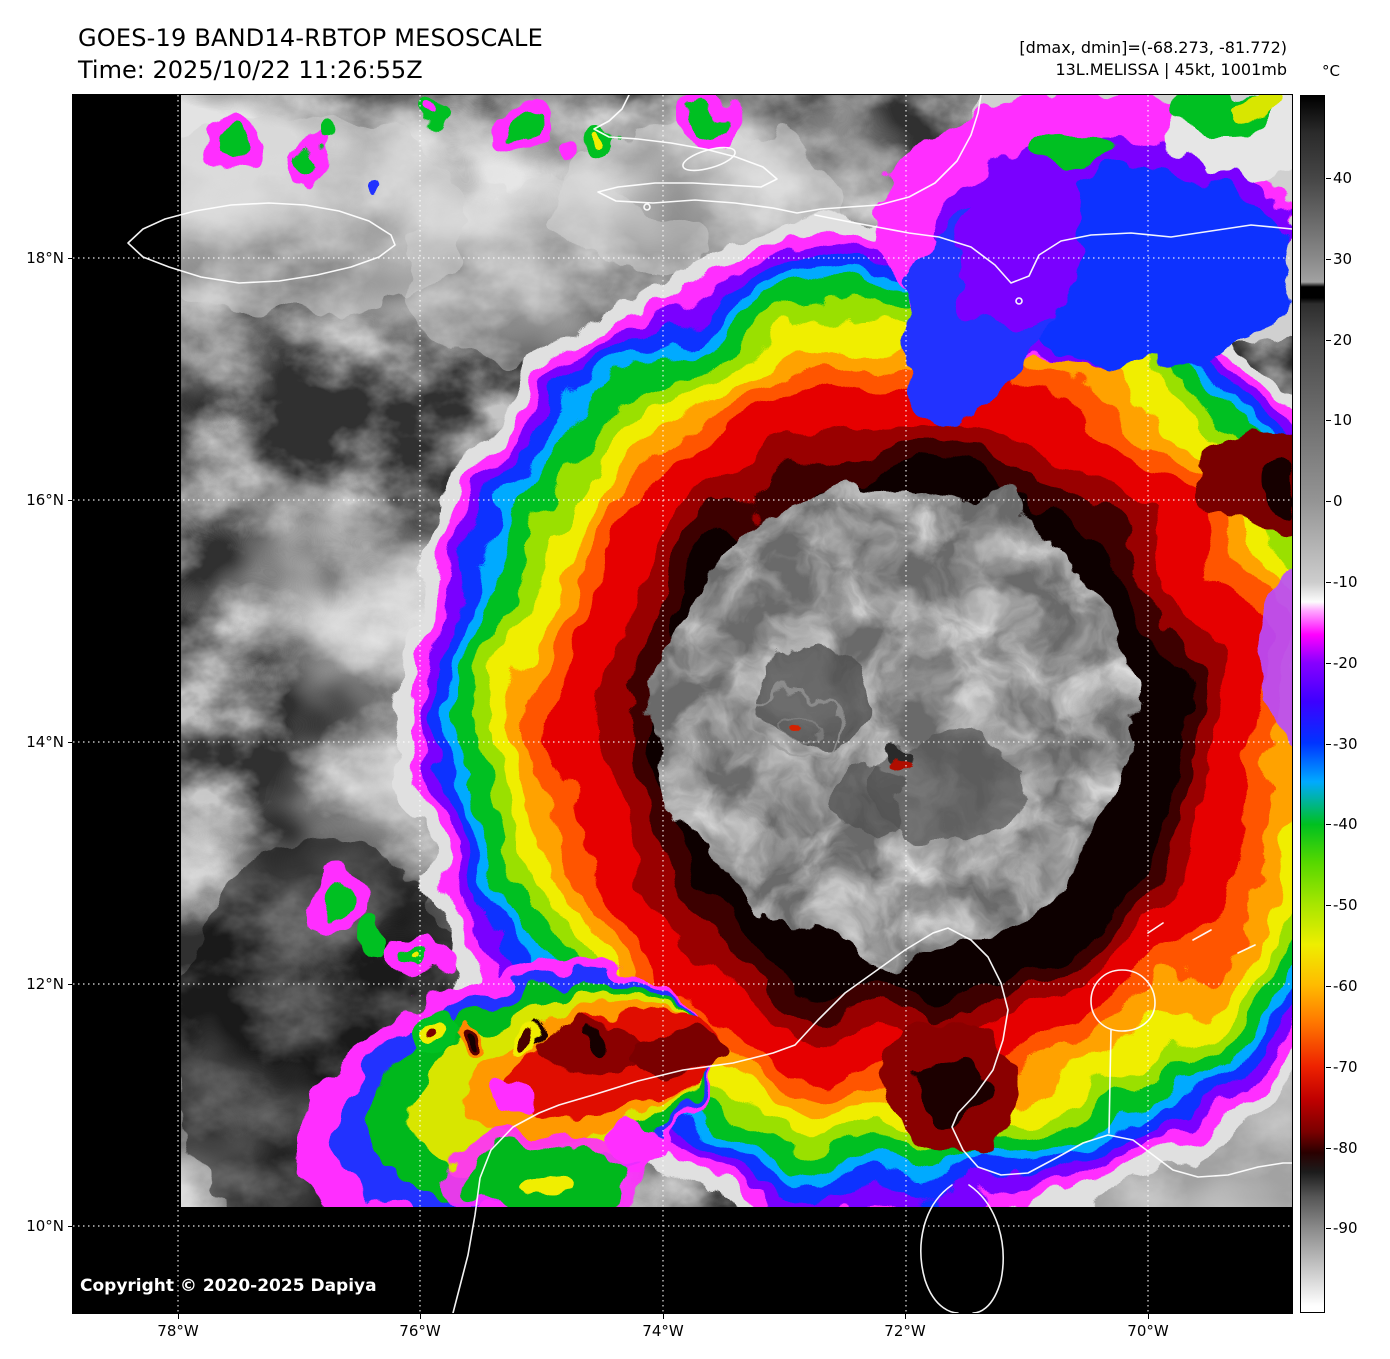 Image resolution: width=1390 pixels, height=1359 pixels. What do you see at coordinates (45, 500) in the screenshot?
I see `lat-axis-label: 16°N` at bounding box center [45, 500].